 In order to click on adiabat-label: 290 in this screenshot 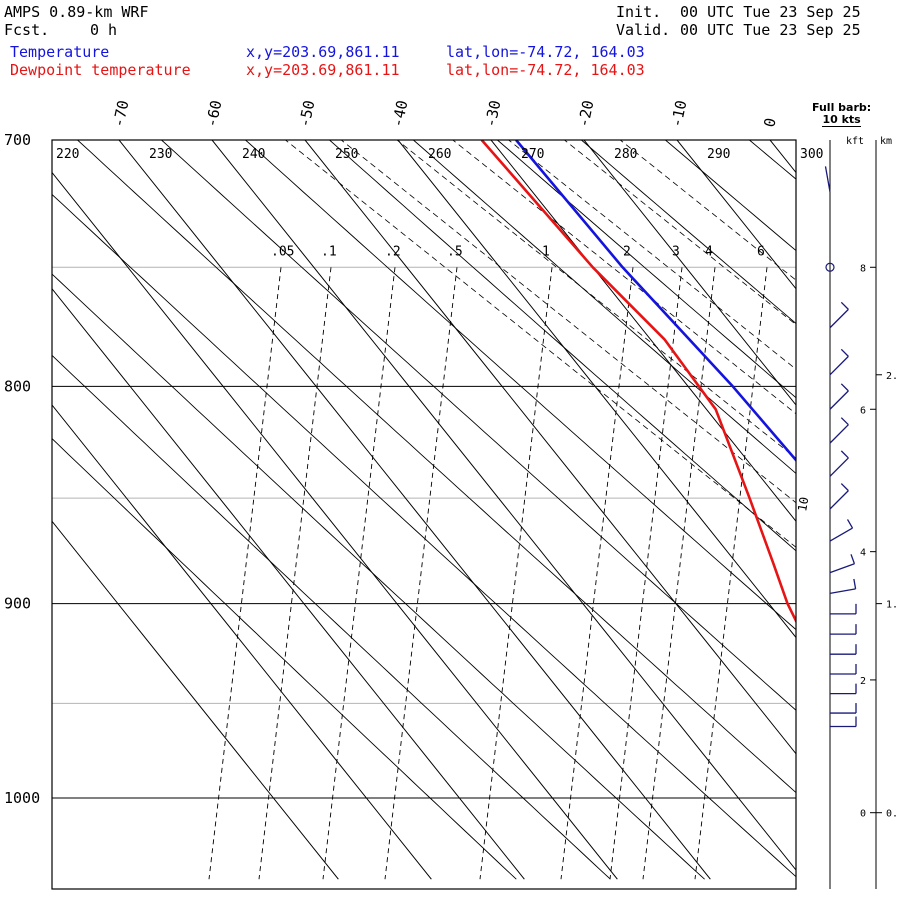, I will do `click(718, 154)`.